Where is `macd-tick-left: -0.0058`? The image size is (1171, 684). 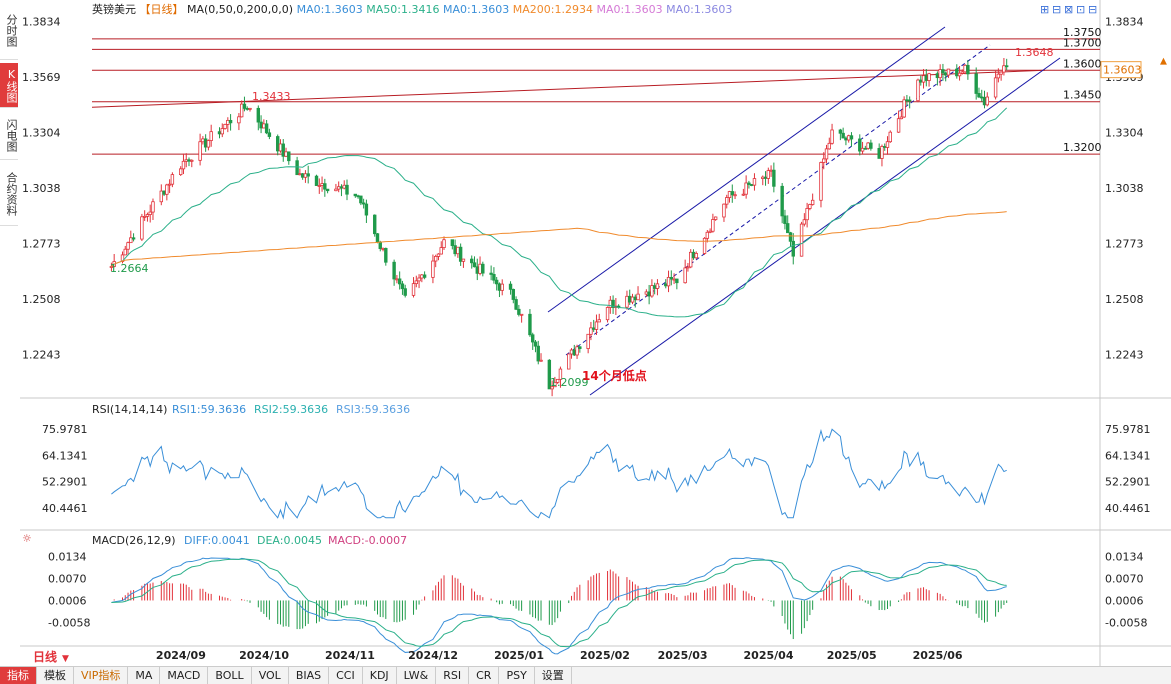 macd-tick-left: -0.0058 is located at coordinates (69, 622).